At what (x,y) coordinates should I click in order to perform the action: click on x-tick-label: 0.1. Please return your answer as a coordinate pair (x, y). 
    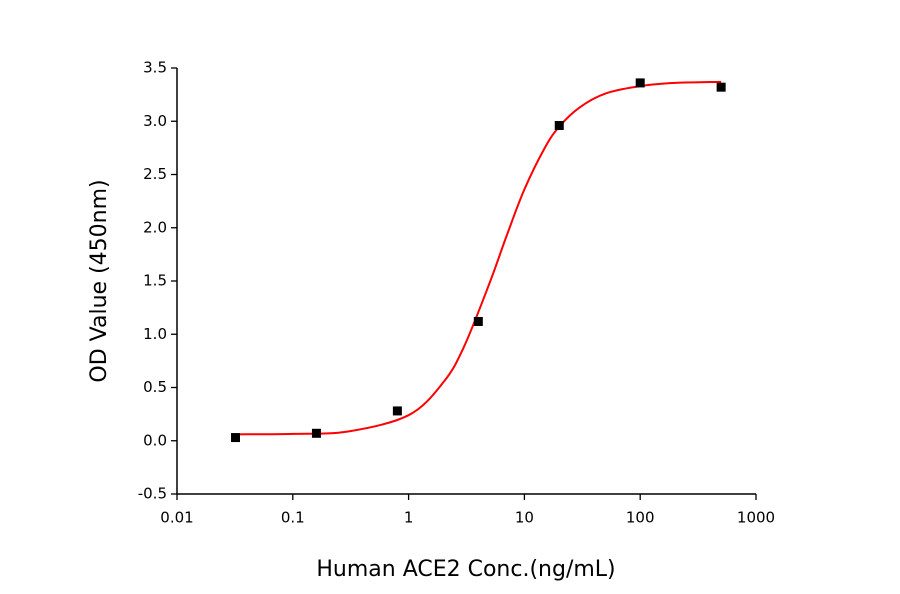
    Looking at the image, I should click on (293, 518).